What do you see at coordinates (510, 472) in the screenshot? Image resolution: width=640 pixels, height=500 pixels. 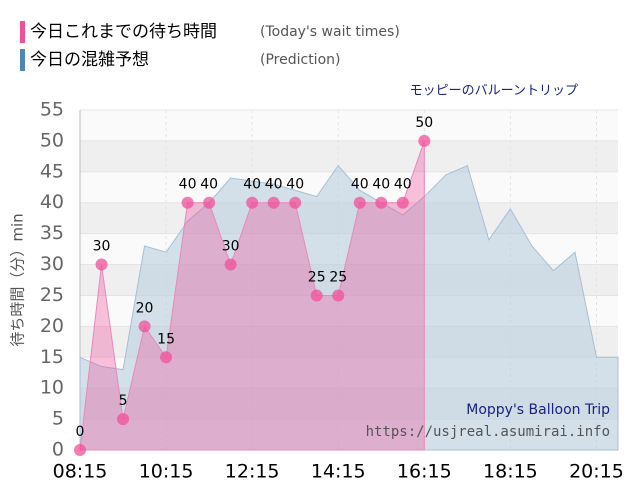 I see `x-tick-label: 18:15` at bounding box center [510, 472].